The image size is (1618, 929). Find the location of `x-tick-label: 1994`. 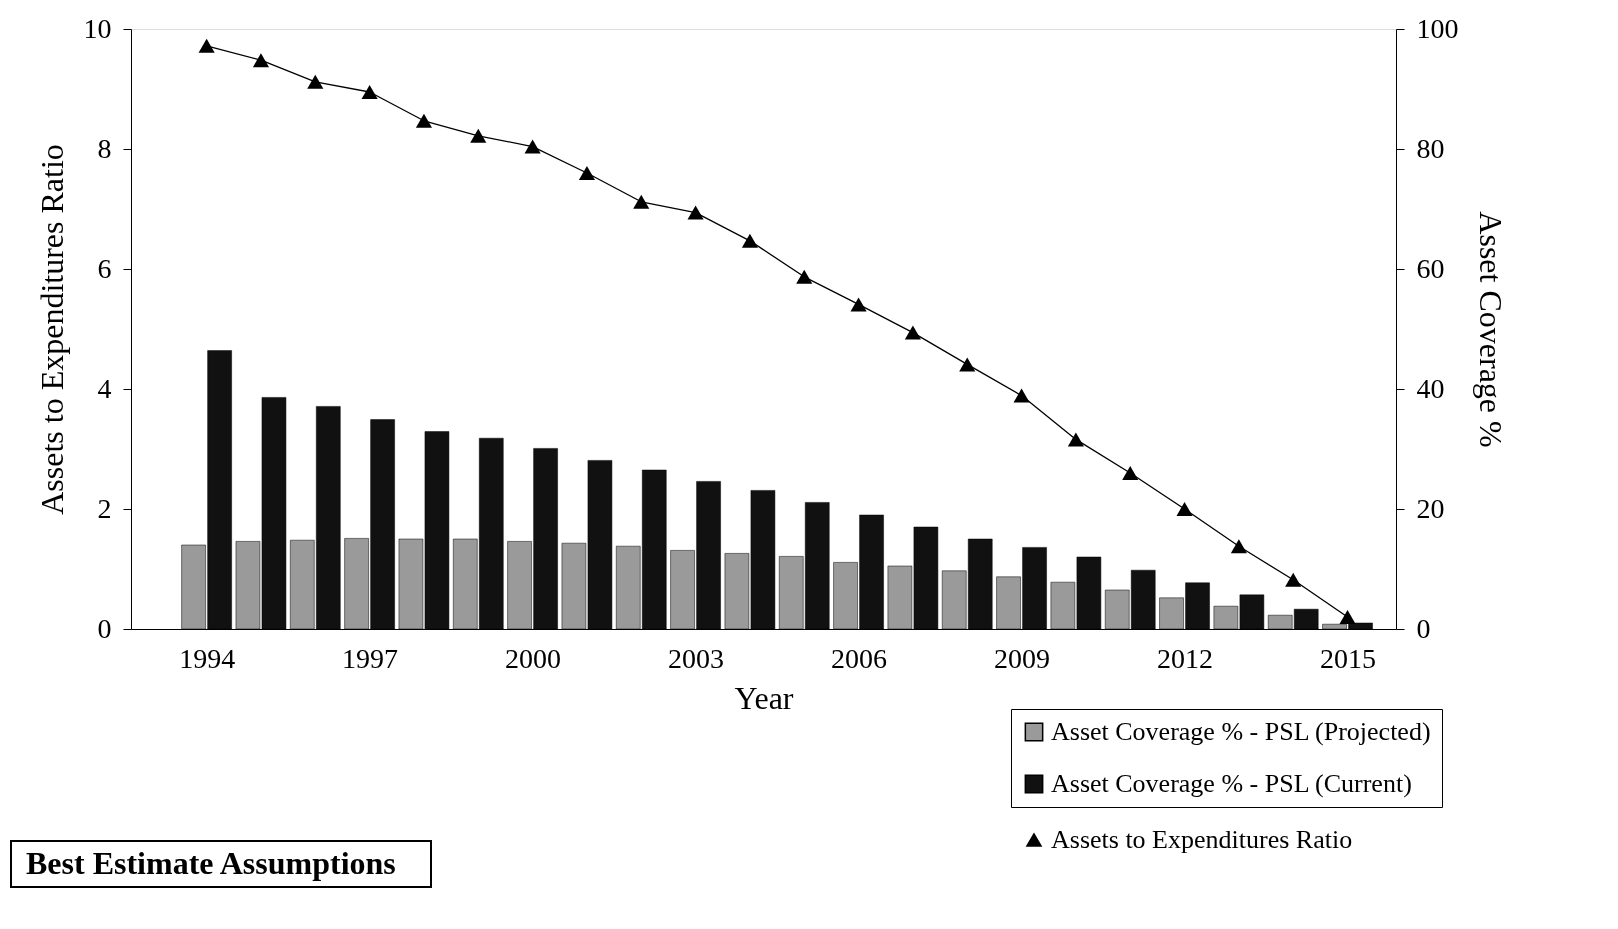

x-tick-label: 1994 is located at coordinates (207, 658).